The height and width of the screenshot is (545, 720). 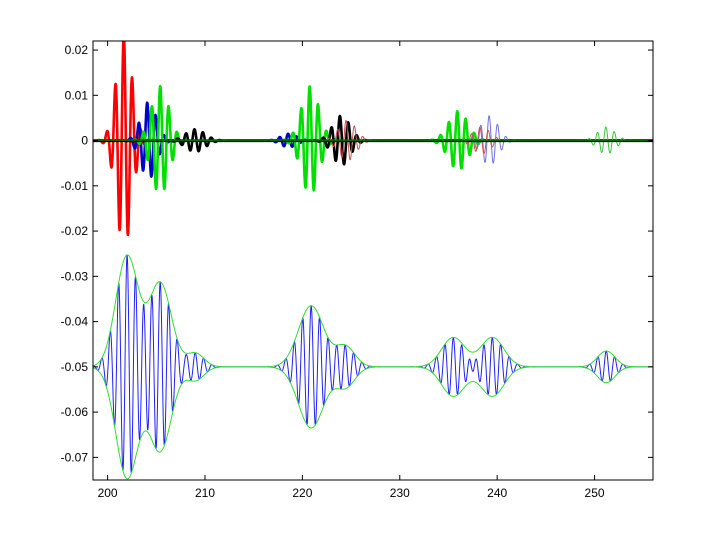 I want to click on y-tick-label: -0.04, so click(x=75, y=322).